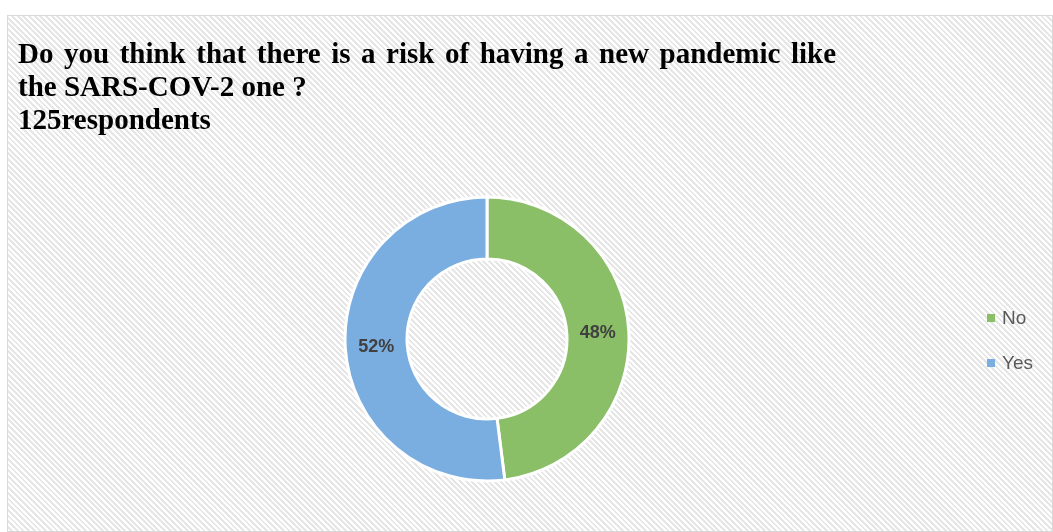  I want to click on legend-label: Yes, so click(1017, 362).